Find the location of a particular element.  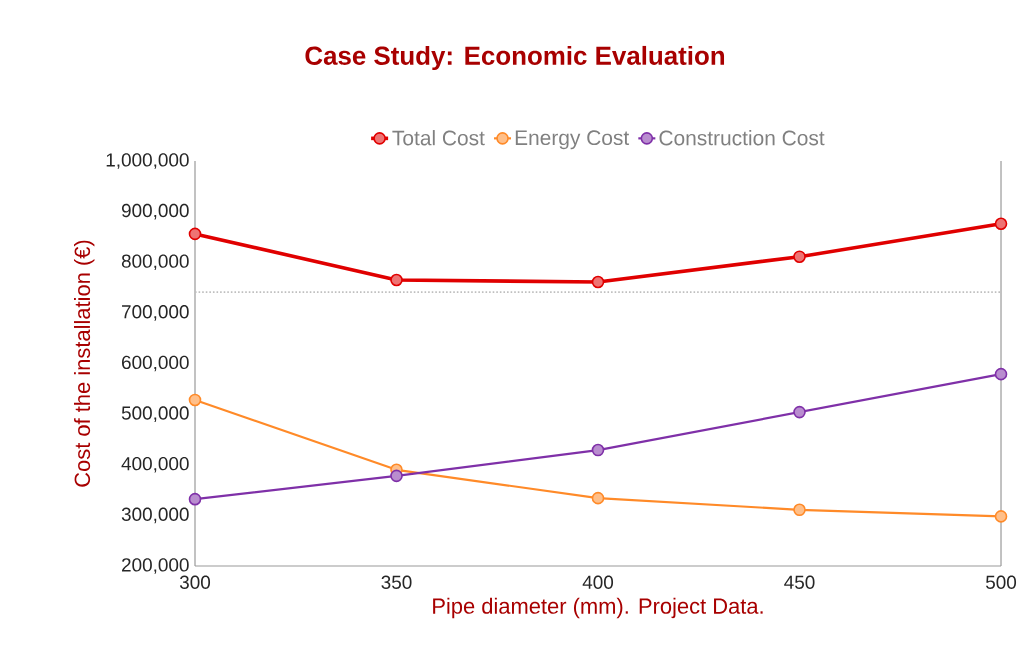

y-tick-label: 500,000 is located at coordinates (155, 414).